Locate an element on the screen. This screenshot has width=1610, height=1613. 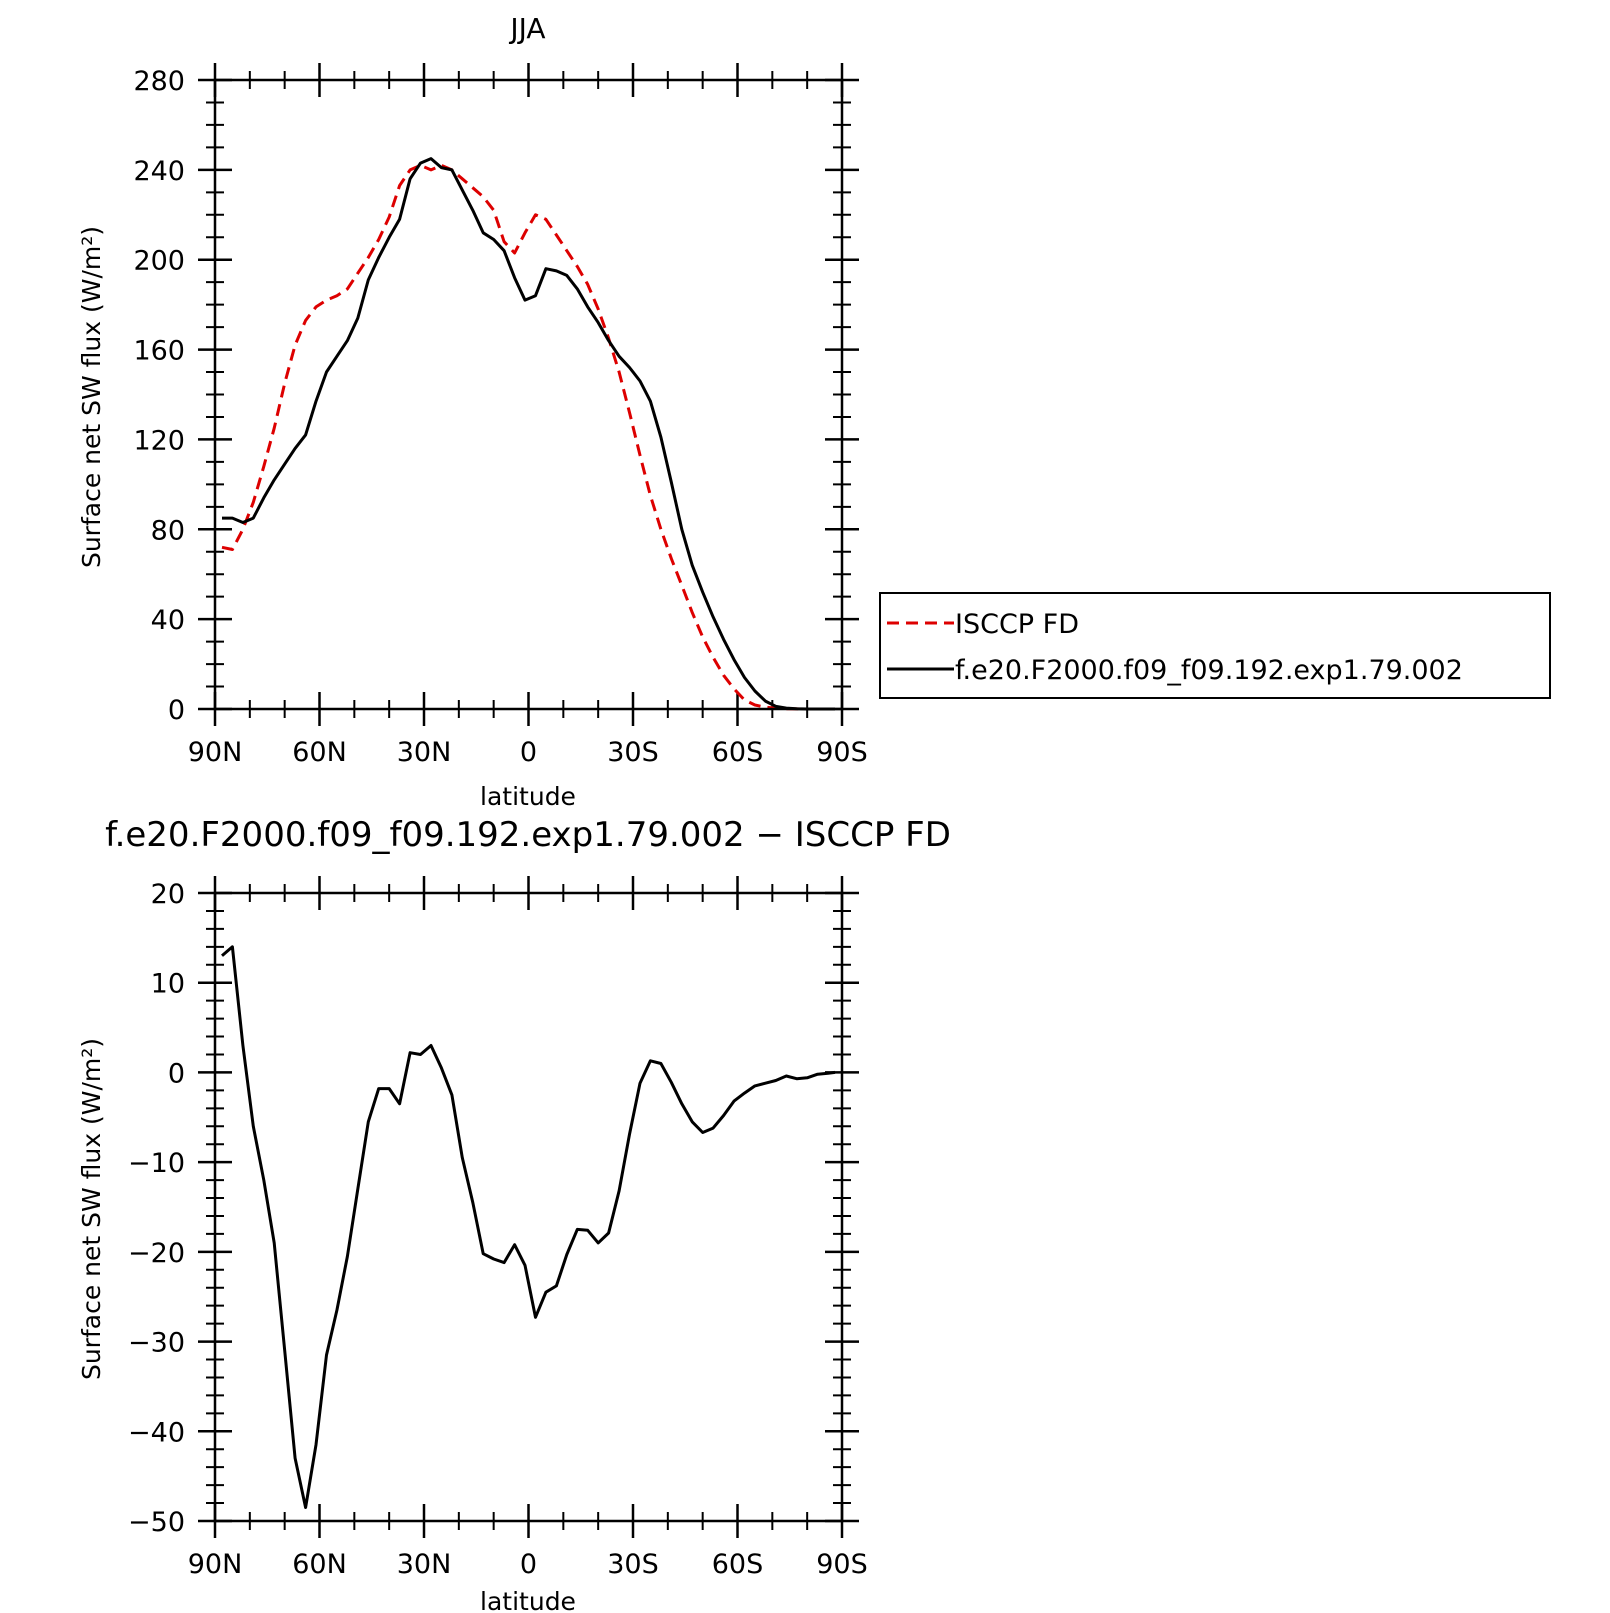
top-x-tick-labels: 90N 60N 30N 0 30S 60S 90S is located at coordinates (528, 752).